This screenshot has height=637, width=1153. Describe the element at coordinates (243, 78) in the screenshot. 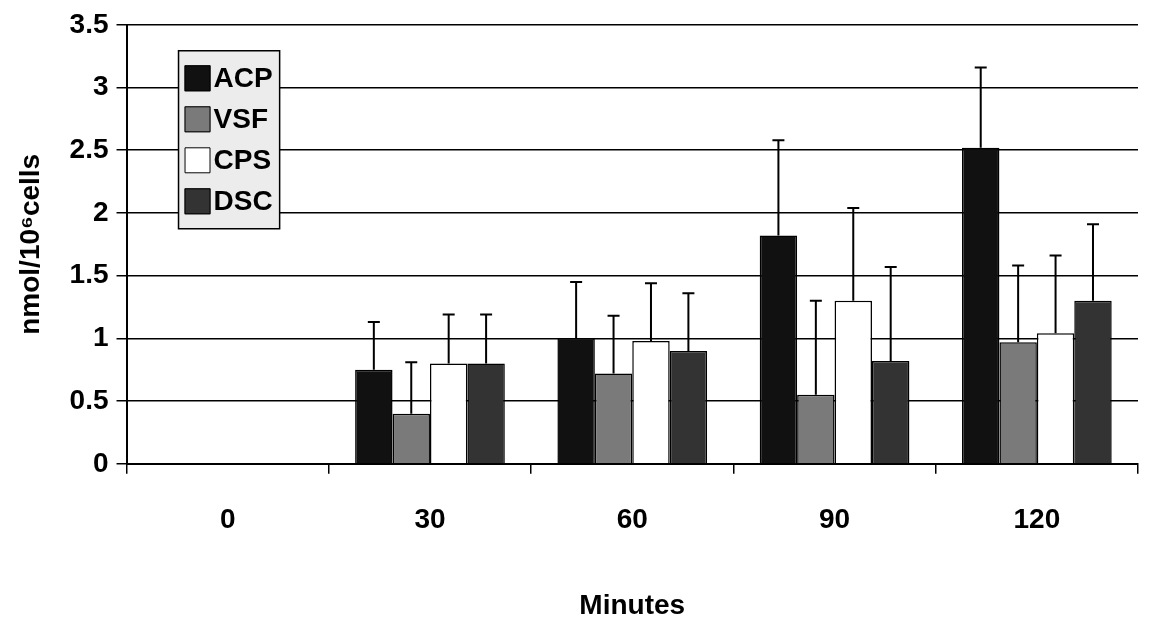

I see `legend-label: ACP` at that location.